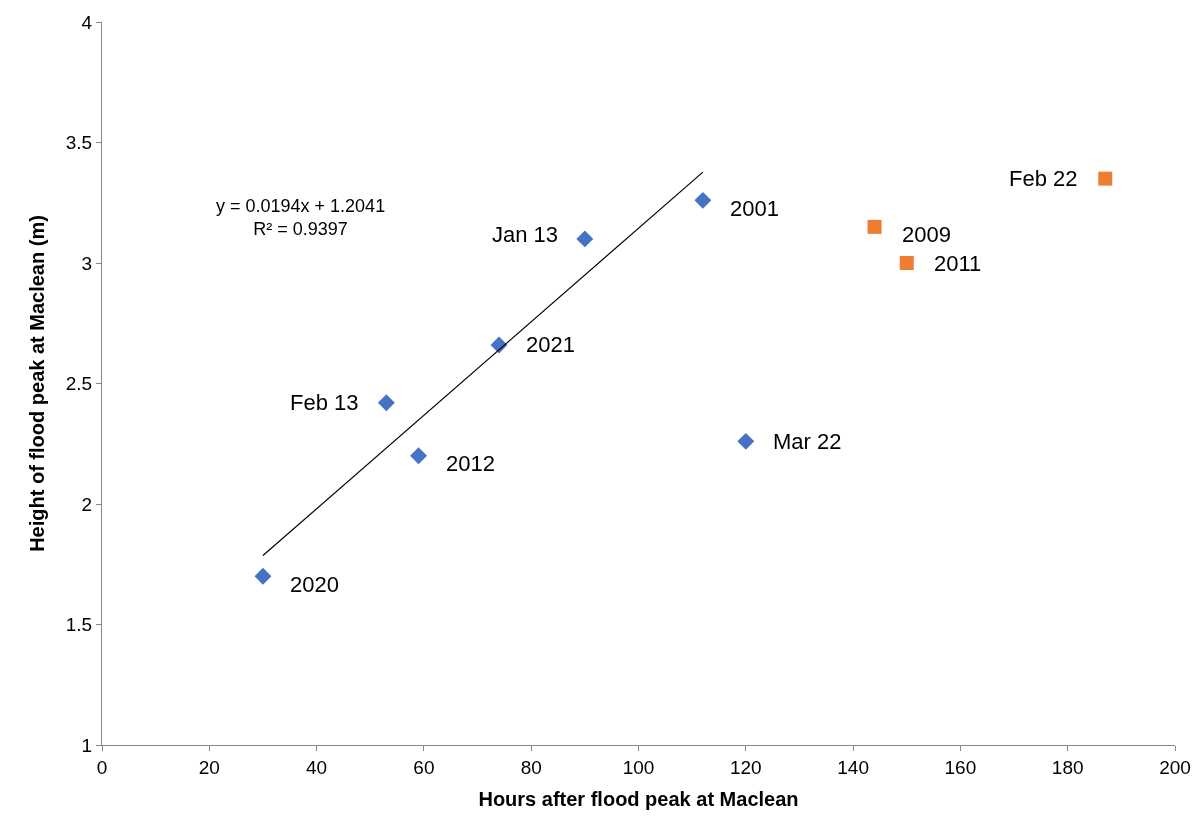  What do you see at coordinates (324, 402) in the screenshot?
I see `annotation: Feb 13` at bounding box center [324, 402].